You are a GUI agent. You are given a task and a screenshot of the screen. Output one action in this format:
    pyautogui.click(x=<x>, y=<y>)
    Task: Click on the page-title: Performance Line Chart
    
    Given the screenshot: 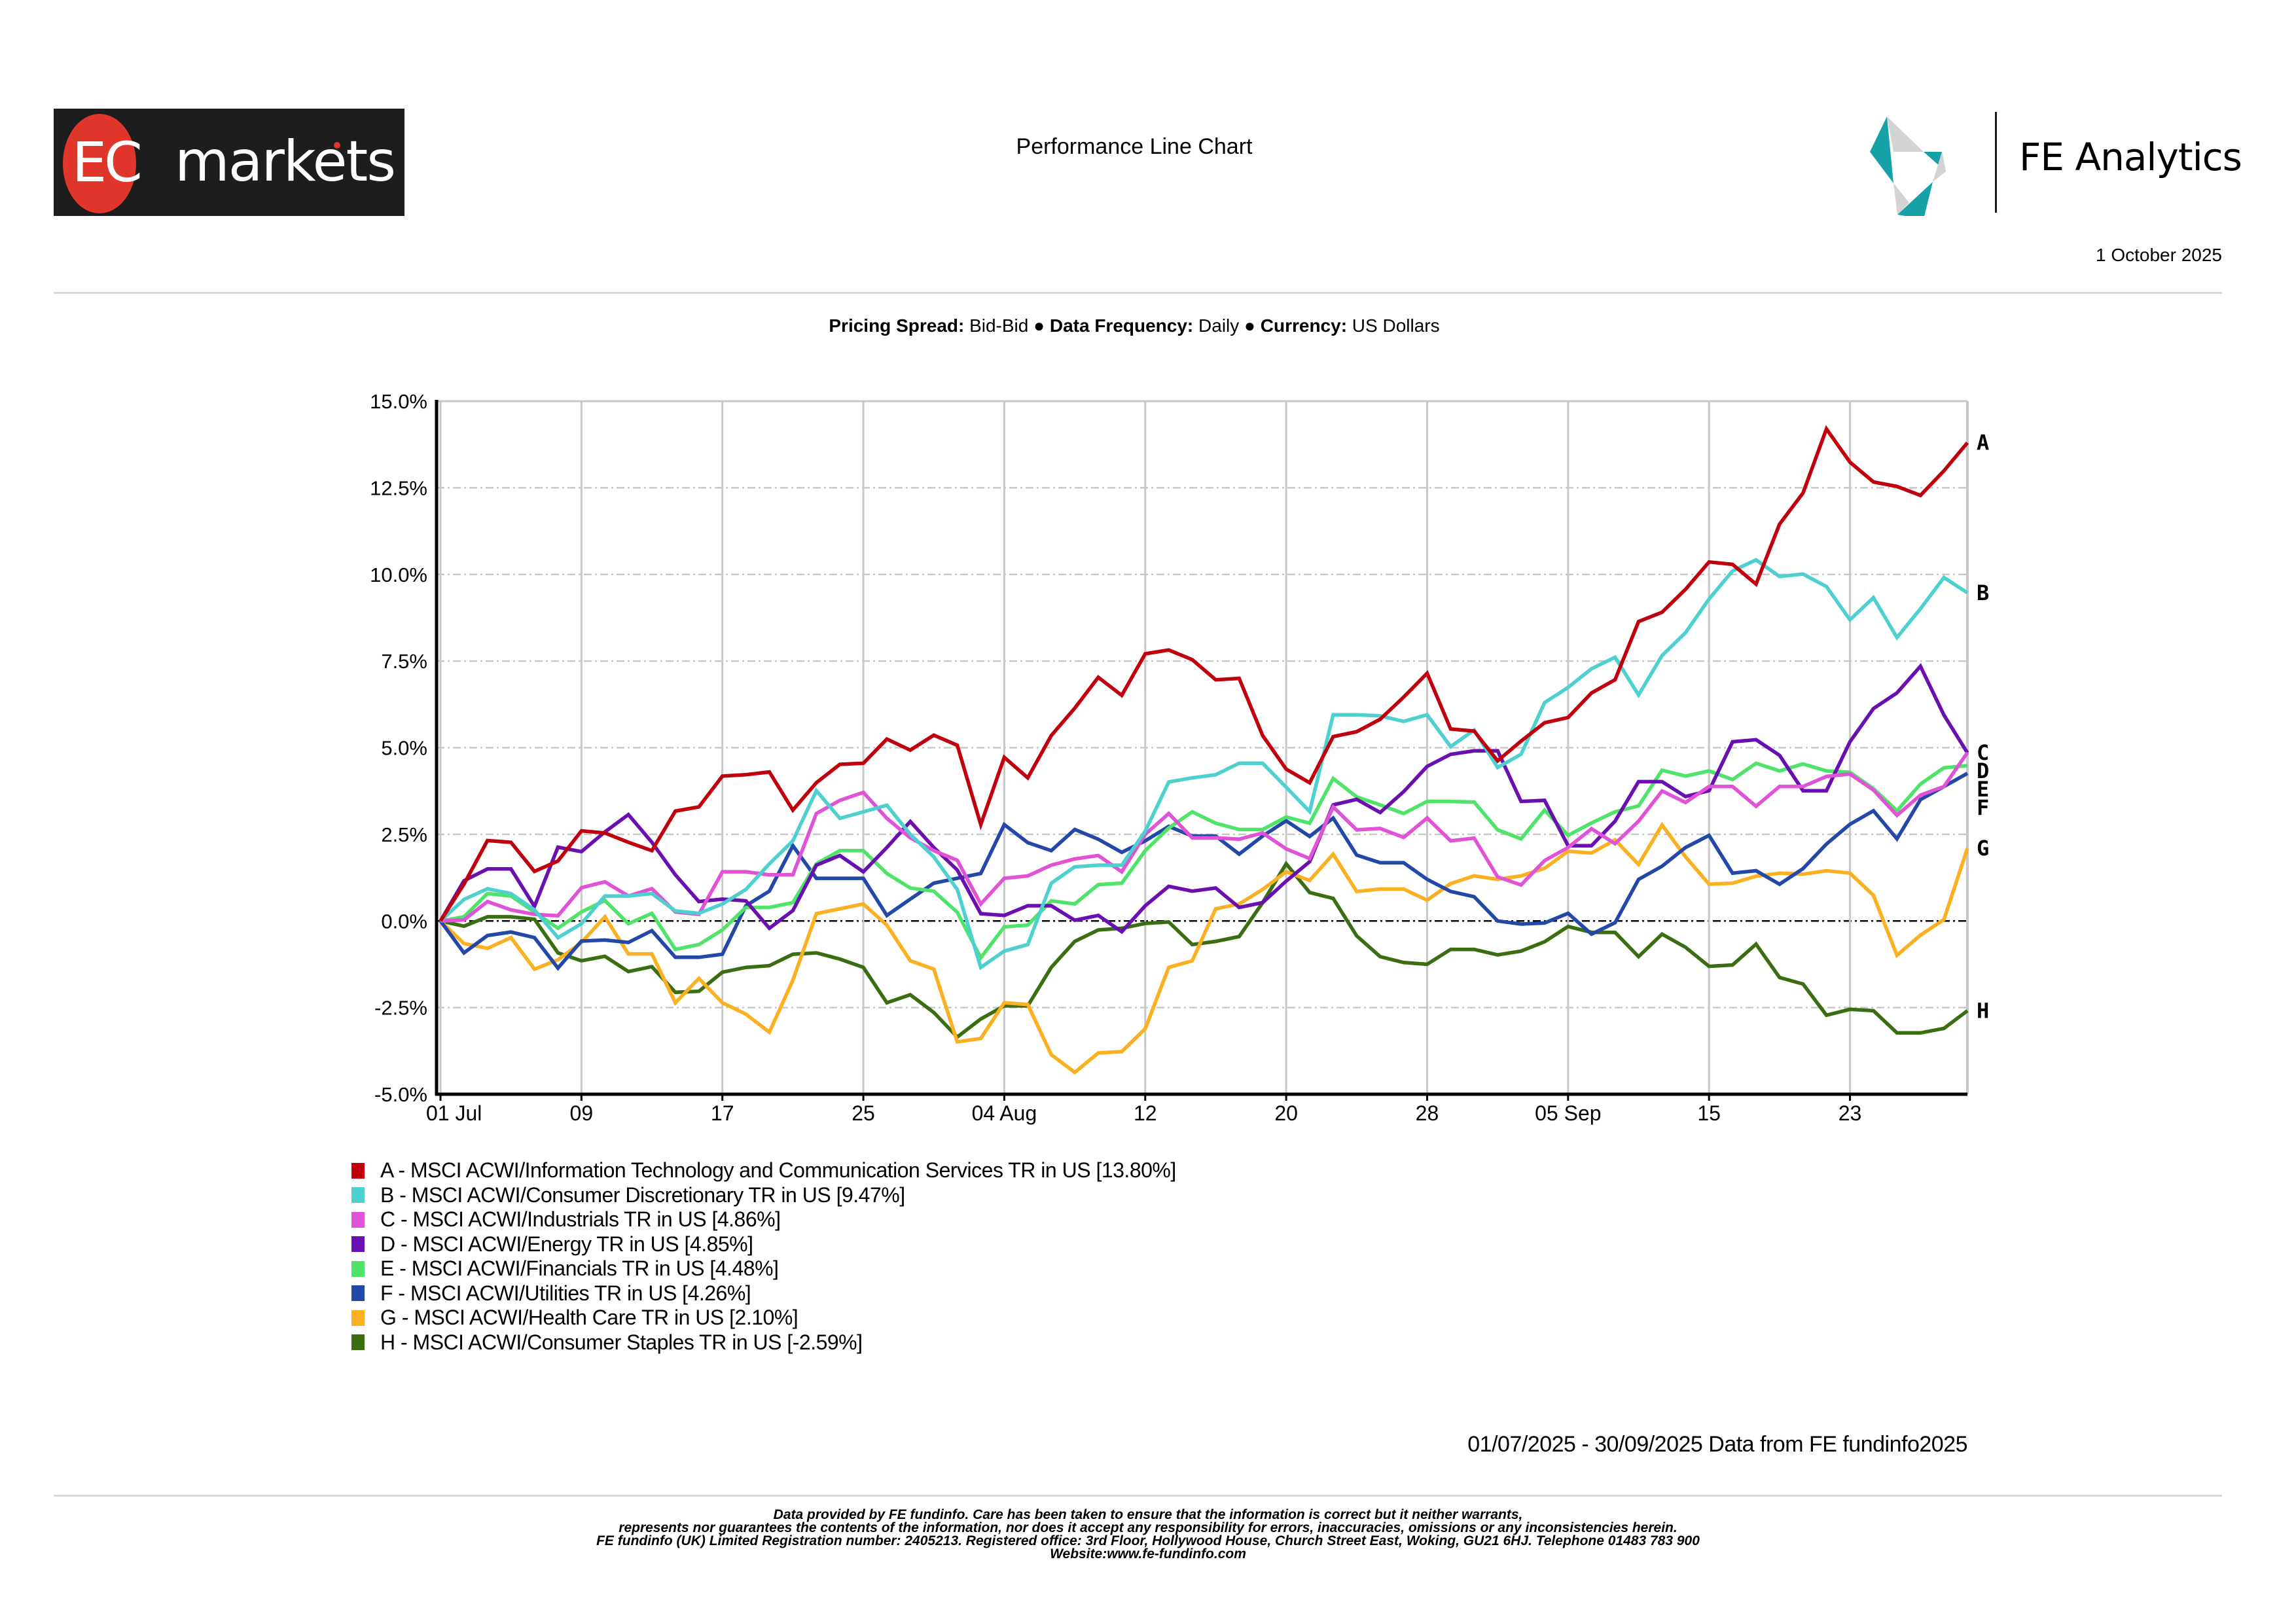 What is the action you would take?
    pyautogui.click(x=1134, y=146)
    